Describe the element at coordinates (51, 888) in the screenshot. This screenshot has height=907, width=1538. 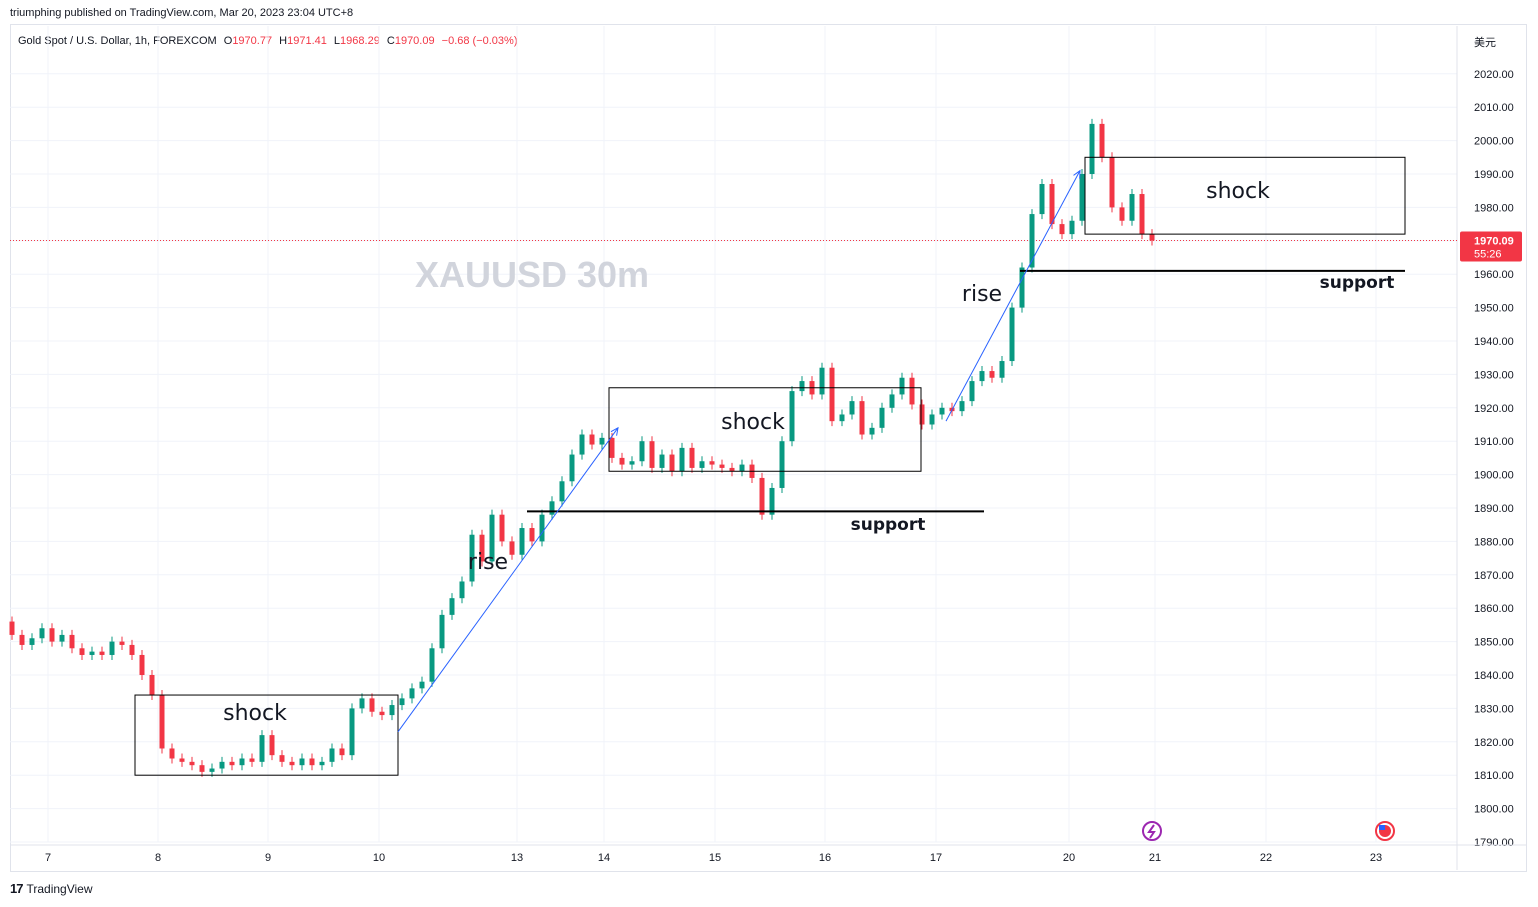
I see `footer-brand: 17 TradingView` at that location.